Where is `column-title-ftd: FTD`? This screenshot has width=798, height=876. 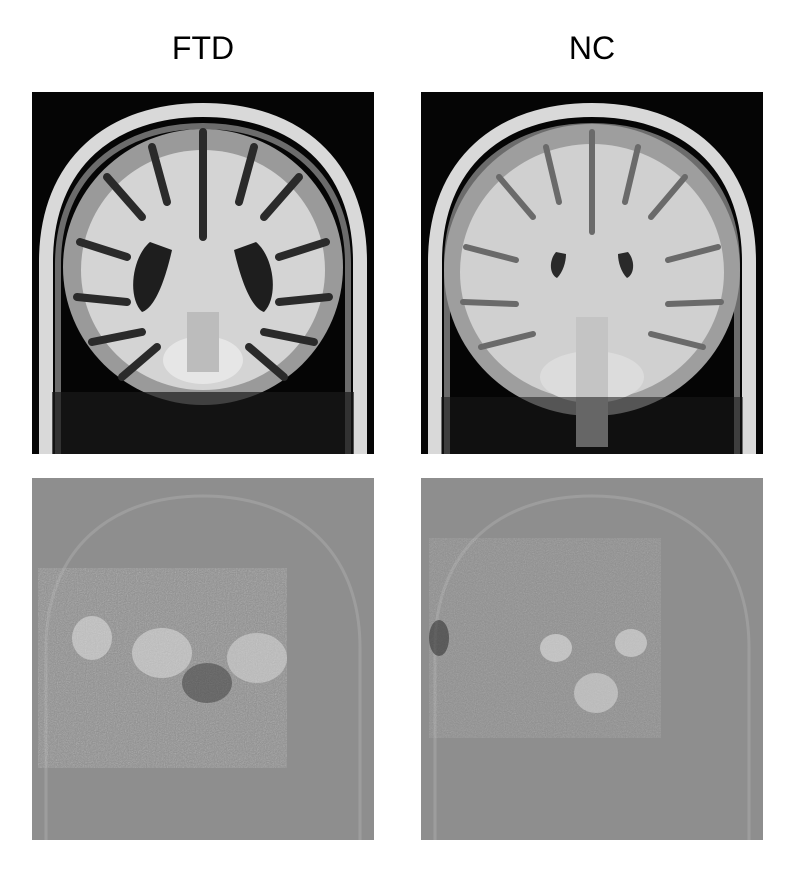 column-title-ftd: FTD is located at coordinates (203, 48).